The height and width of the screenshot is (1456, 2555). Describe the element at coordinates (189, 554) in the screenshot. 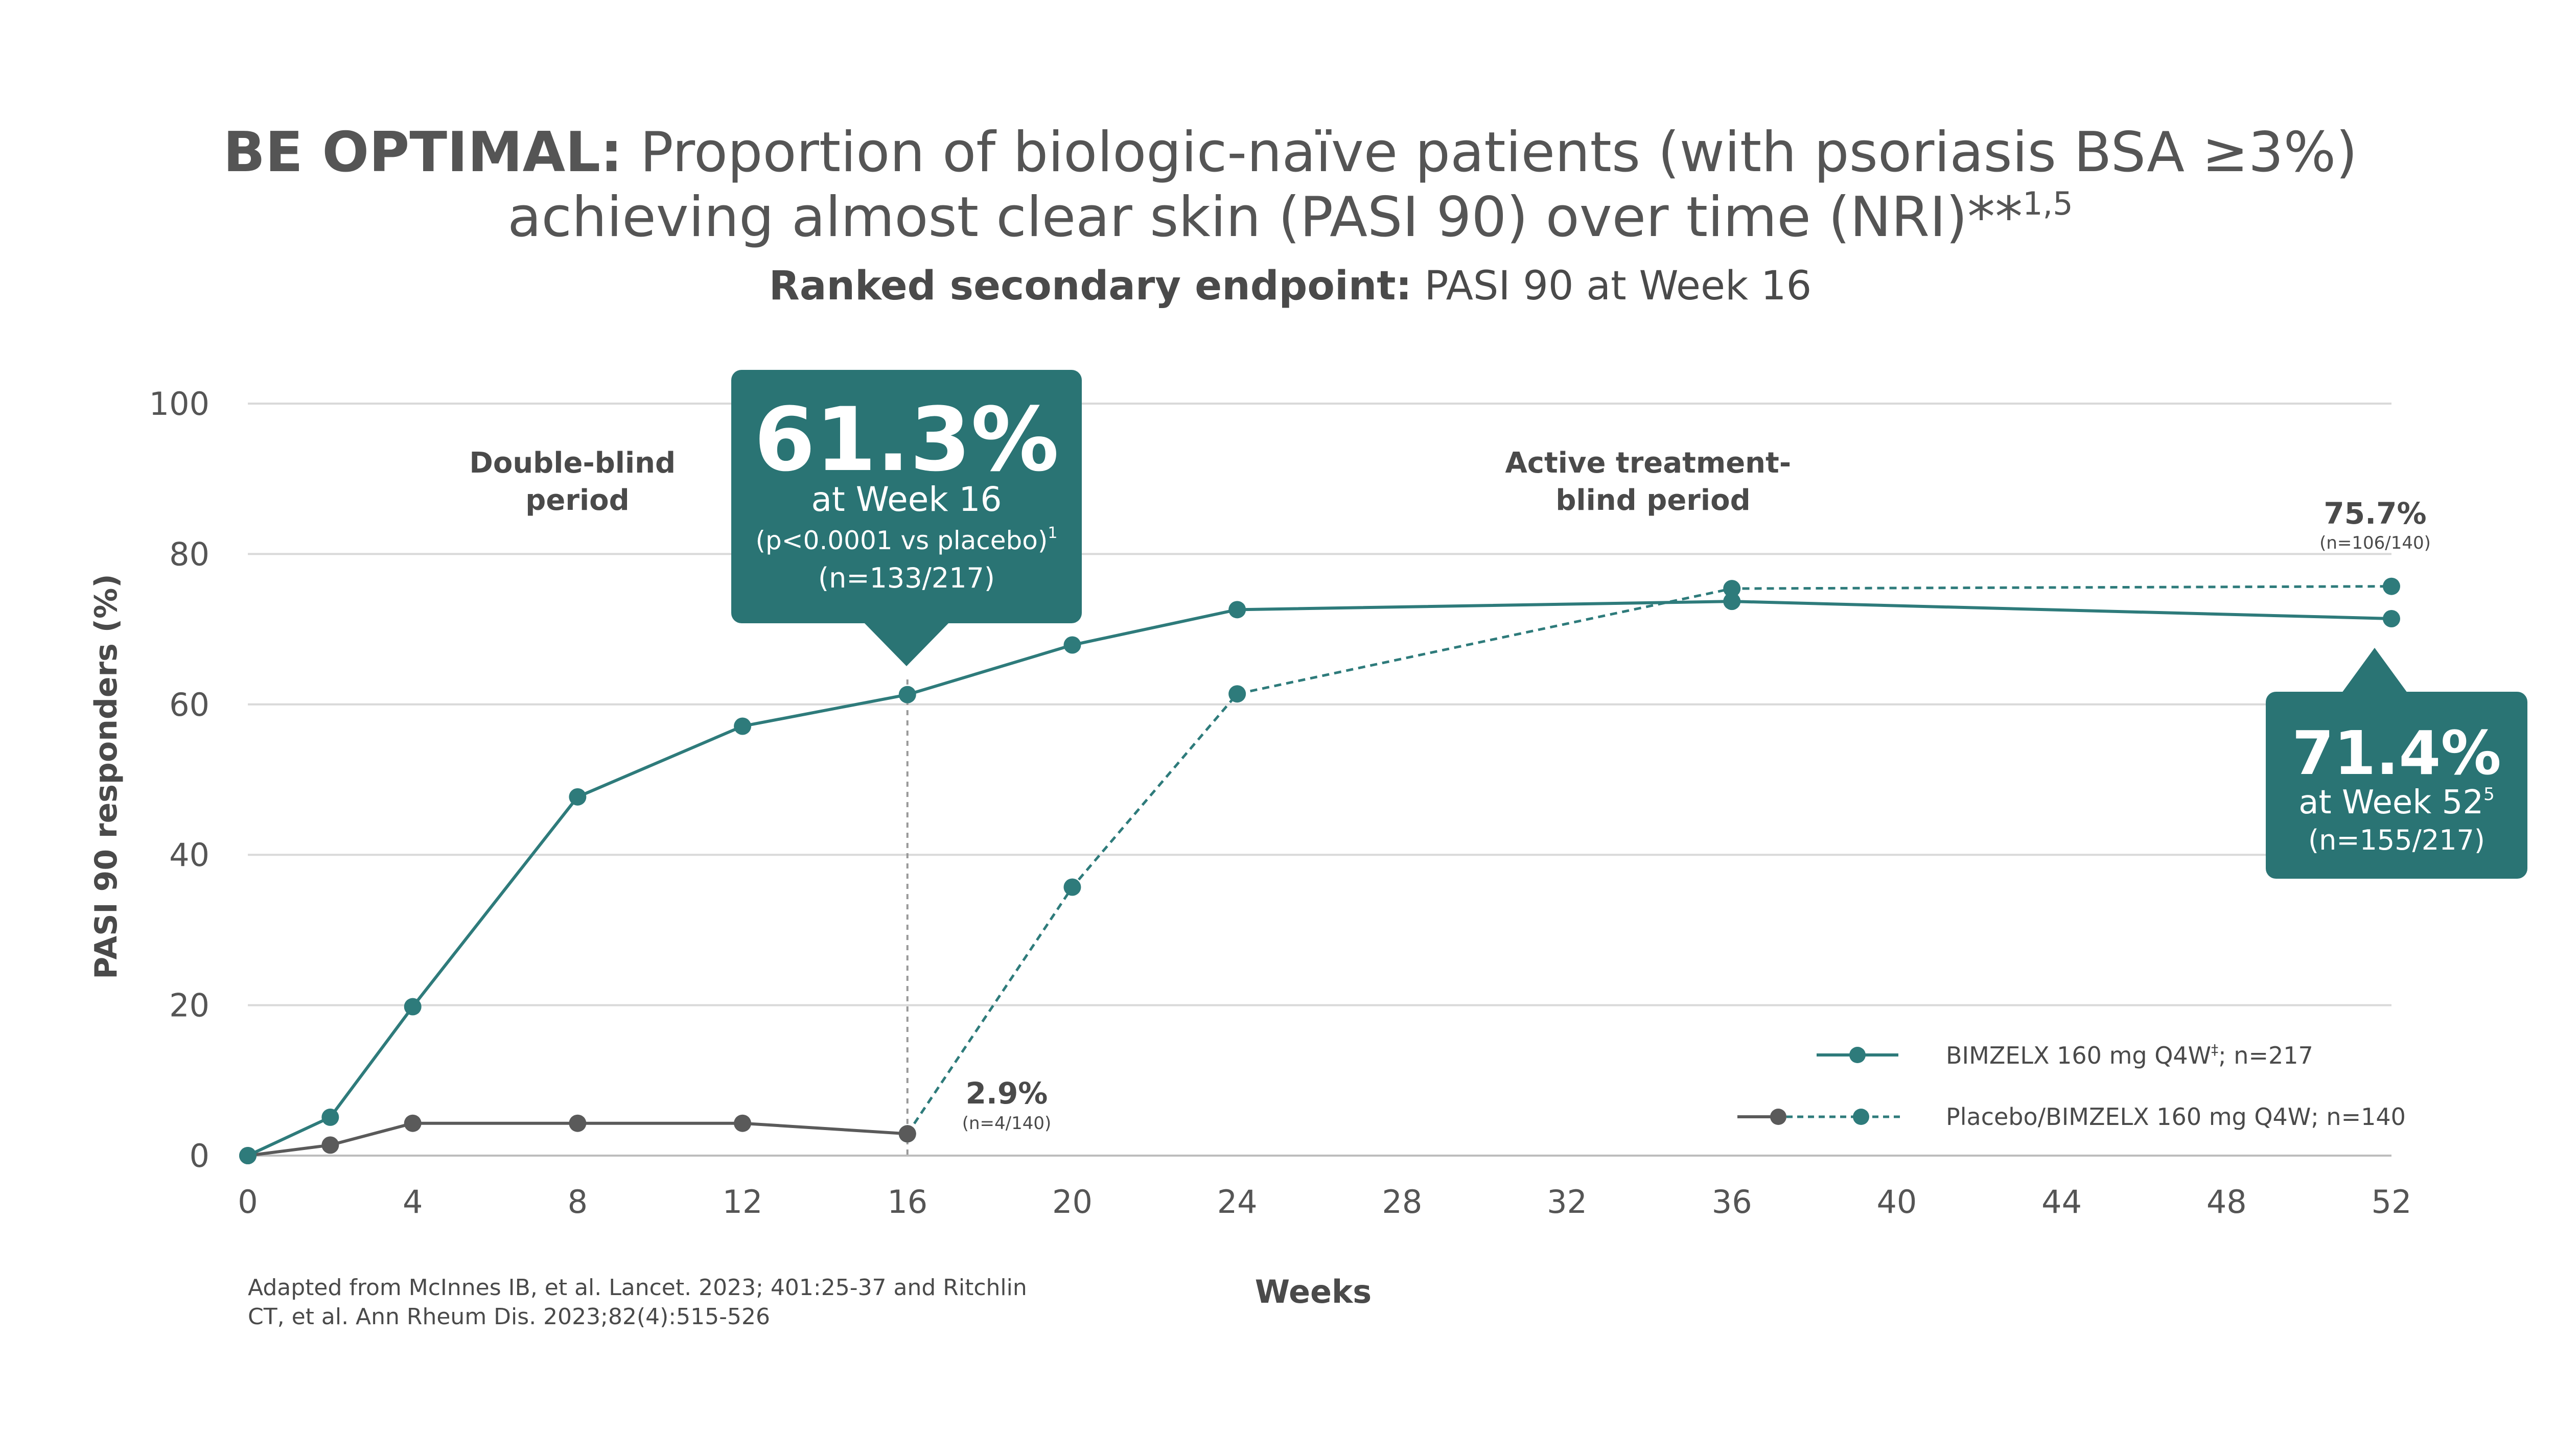

I see `y-tick-label-80: 80` at that location.